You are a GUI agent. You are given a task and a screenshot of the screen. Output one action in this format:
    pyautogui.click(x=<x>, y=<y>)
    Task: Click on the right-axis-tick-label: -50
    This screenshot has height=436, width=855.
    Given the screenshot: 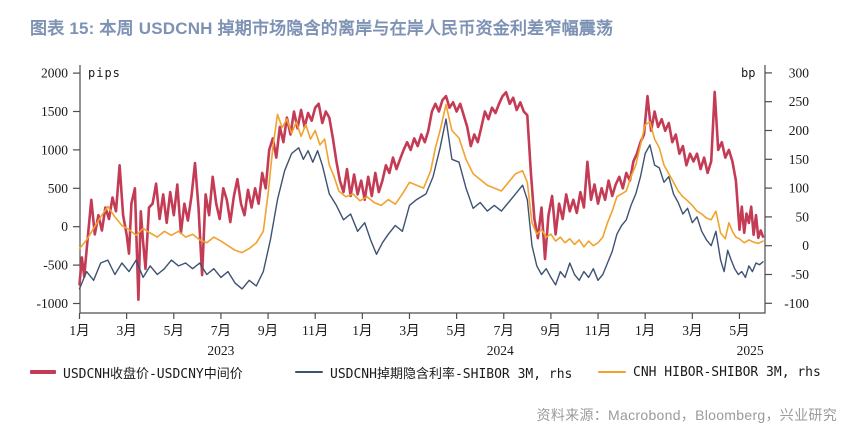 What is the action you would take?
    pyautogui.click(x=800, y=274)
    